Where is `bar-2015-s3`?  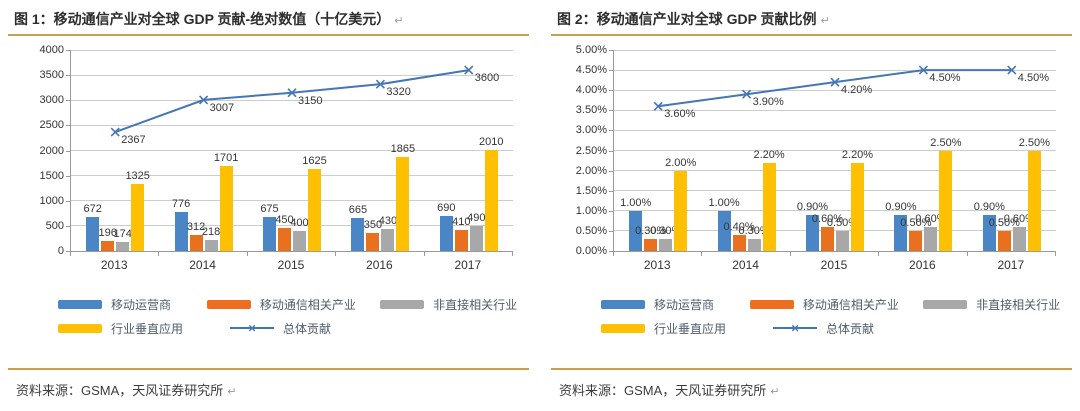
bar-2015-s3 is located at coordinates (314, 210).